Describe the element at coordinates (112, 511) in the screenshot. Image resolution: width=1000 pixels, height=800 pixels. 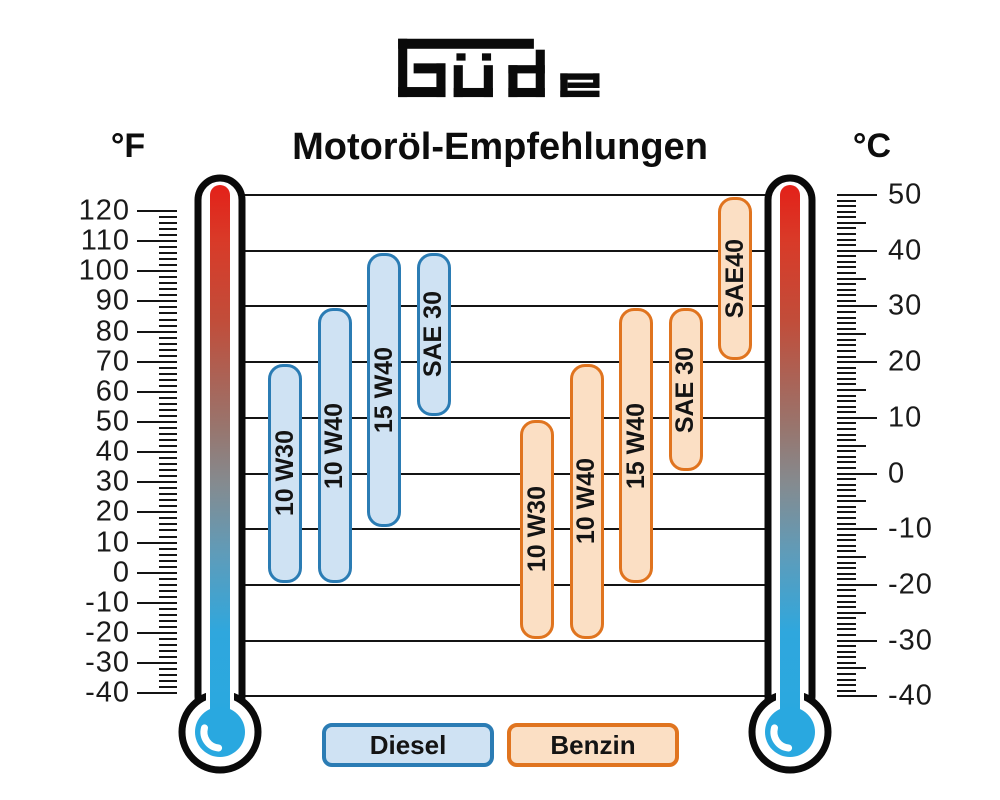
I see `f-axis-label-20: 20` at that location.